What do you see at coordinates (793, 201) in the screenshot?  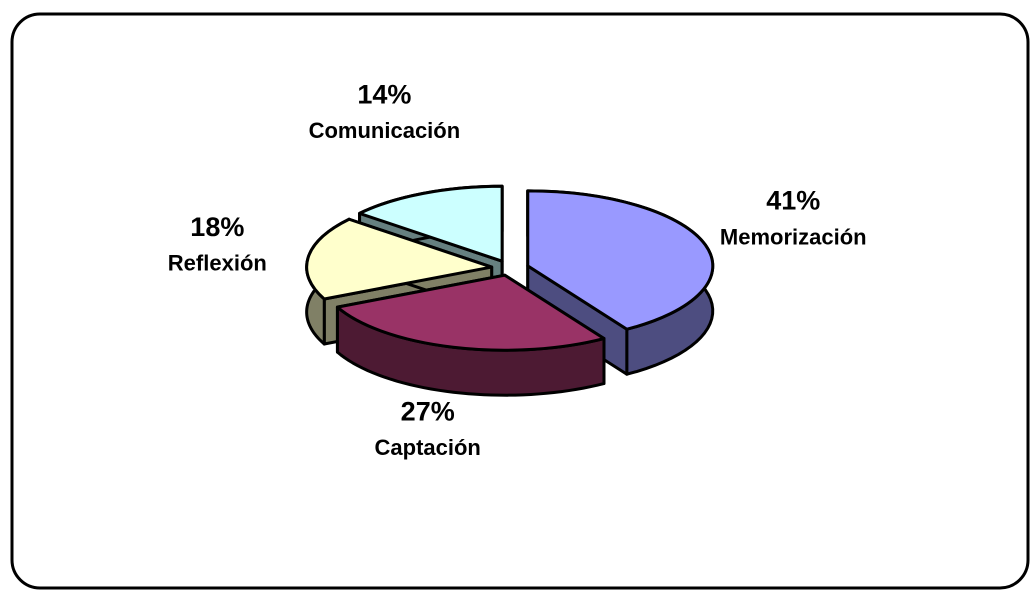 I see `data-label: 41%` at bounding box center [793, 201].